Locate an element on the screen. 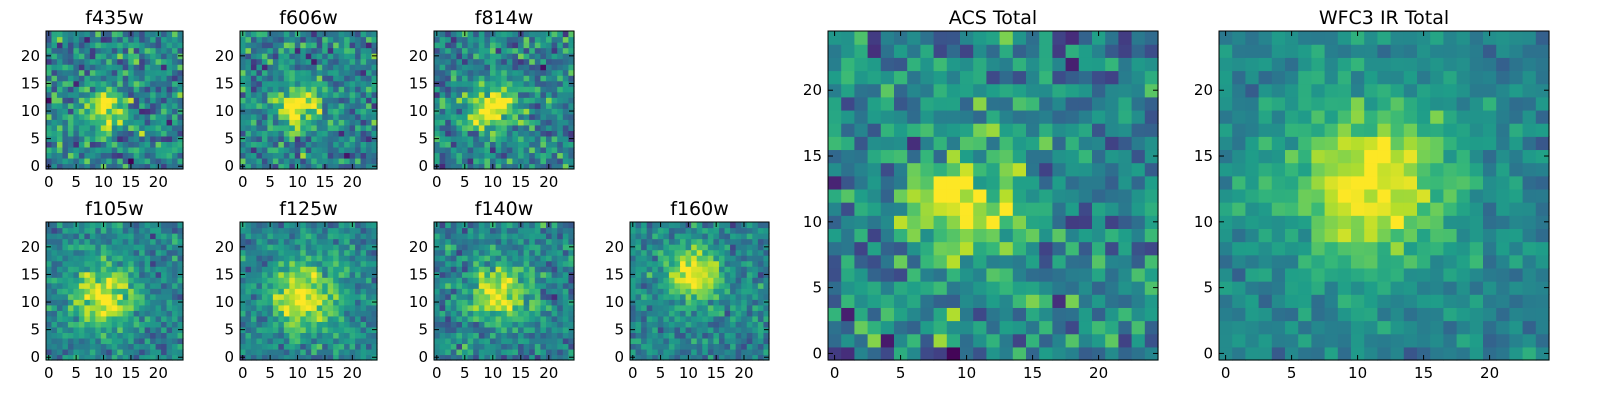 This screenshot has height=400, width=1600. x-tick-label: 10 is located at coordinates (297, 373).